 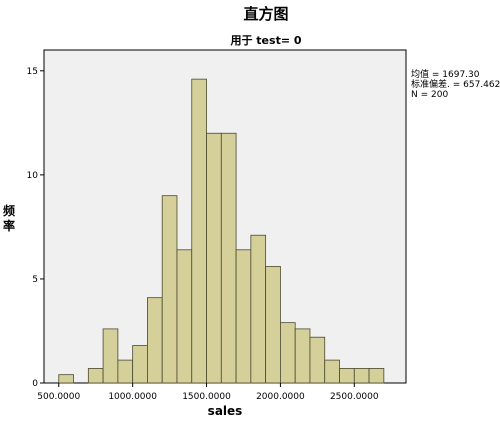 What do you see at coordinates (33, 176) in the screenshot?
I see `y-tick-label: 10` at bounding box center [33, 176].